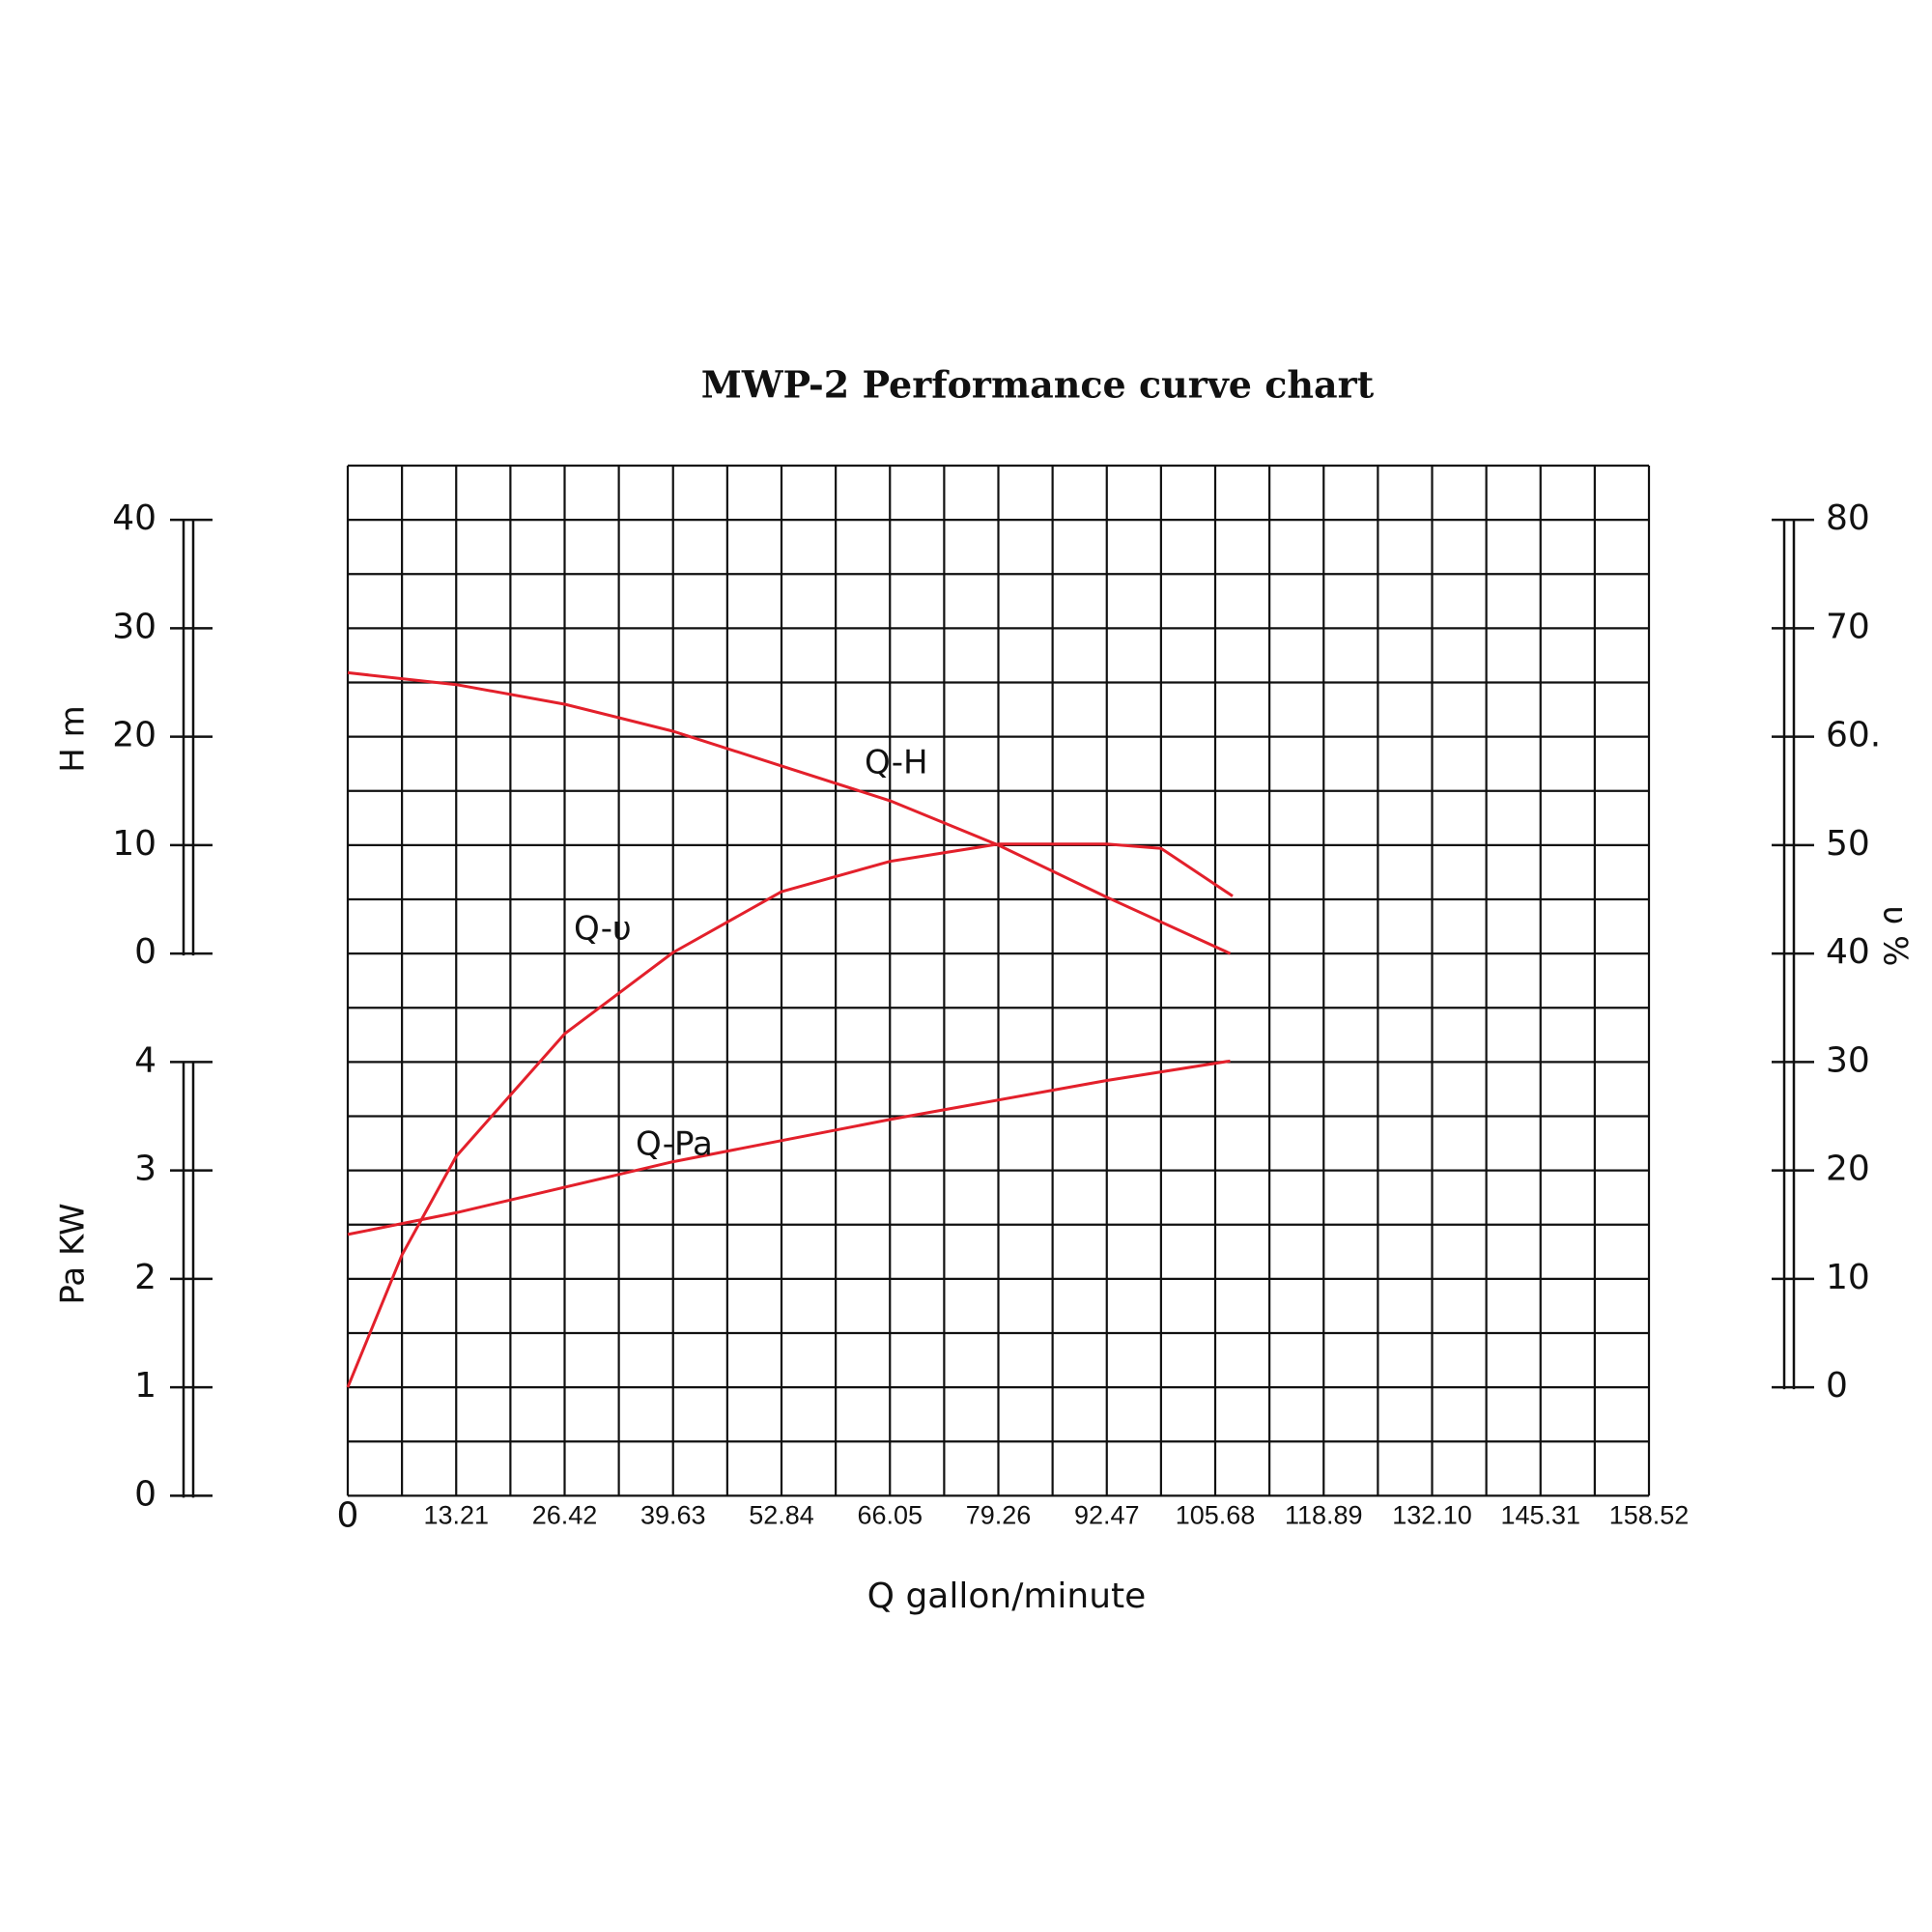 This screenshot has width=1932, height=1932. What do you see at coordinates (1007, 1596) in the screenshot?
I see `x-axis-label: Q gallon/minute` at bounding box center [1007, 1596].